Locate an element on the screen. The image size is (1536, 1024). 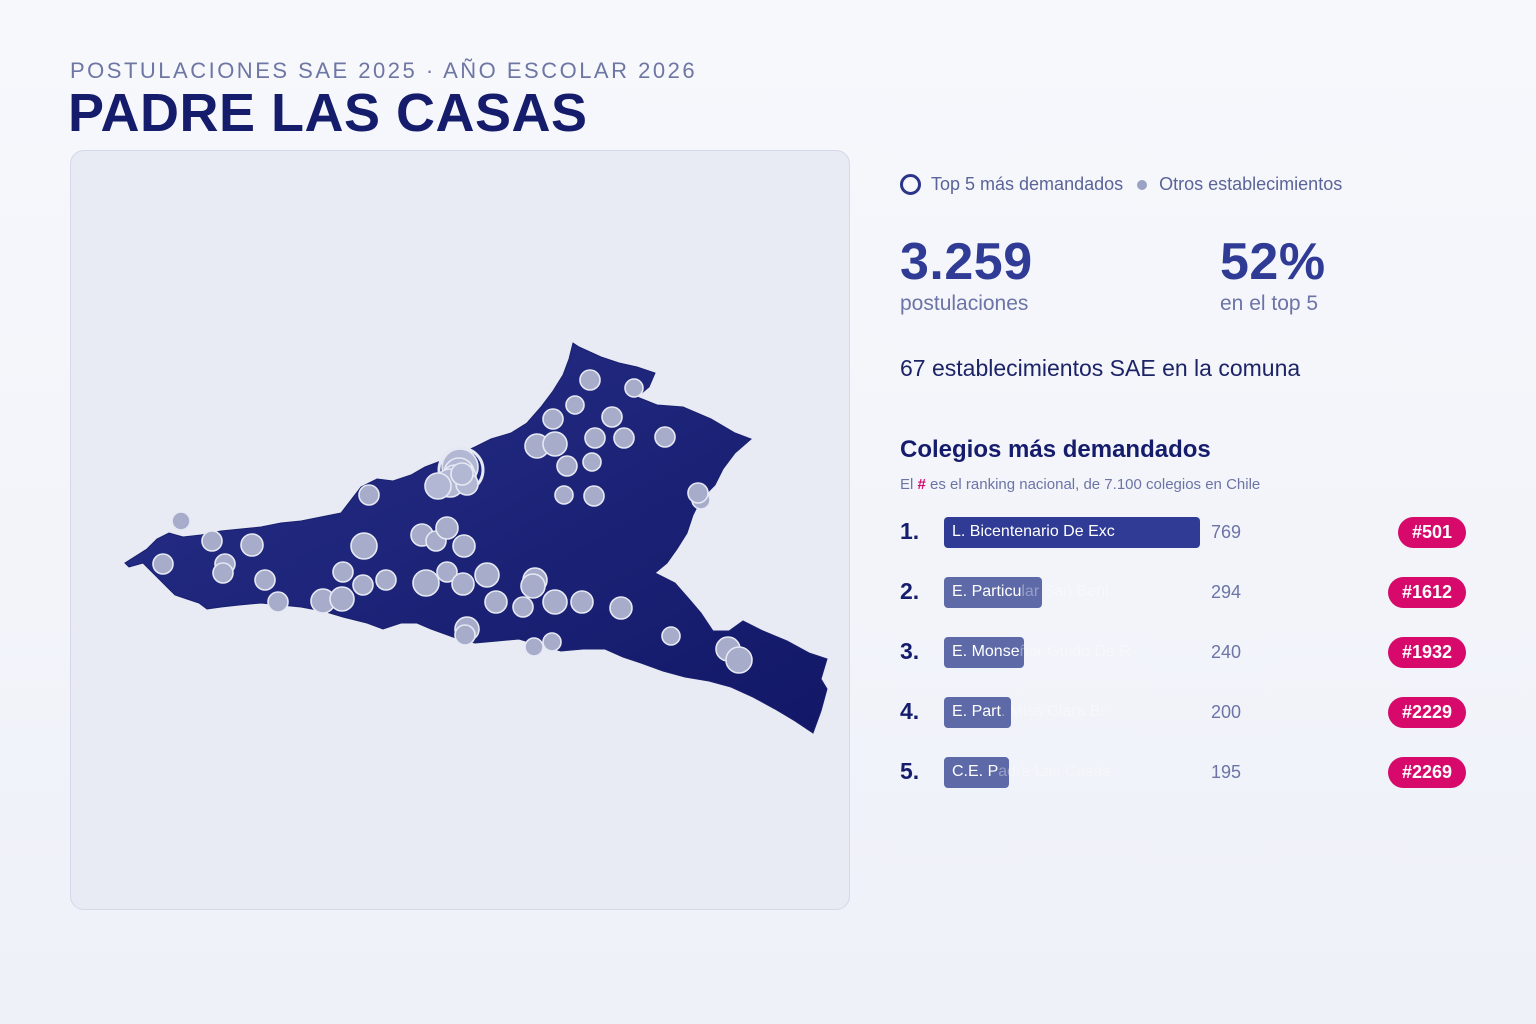
ranking-value: 294 is located at coordinates (1226, 592).